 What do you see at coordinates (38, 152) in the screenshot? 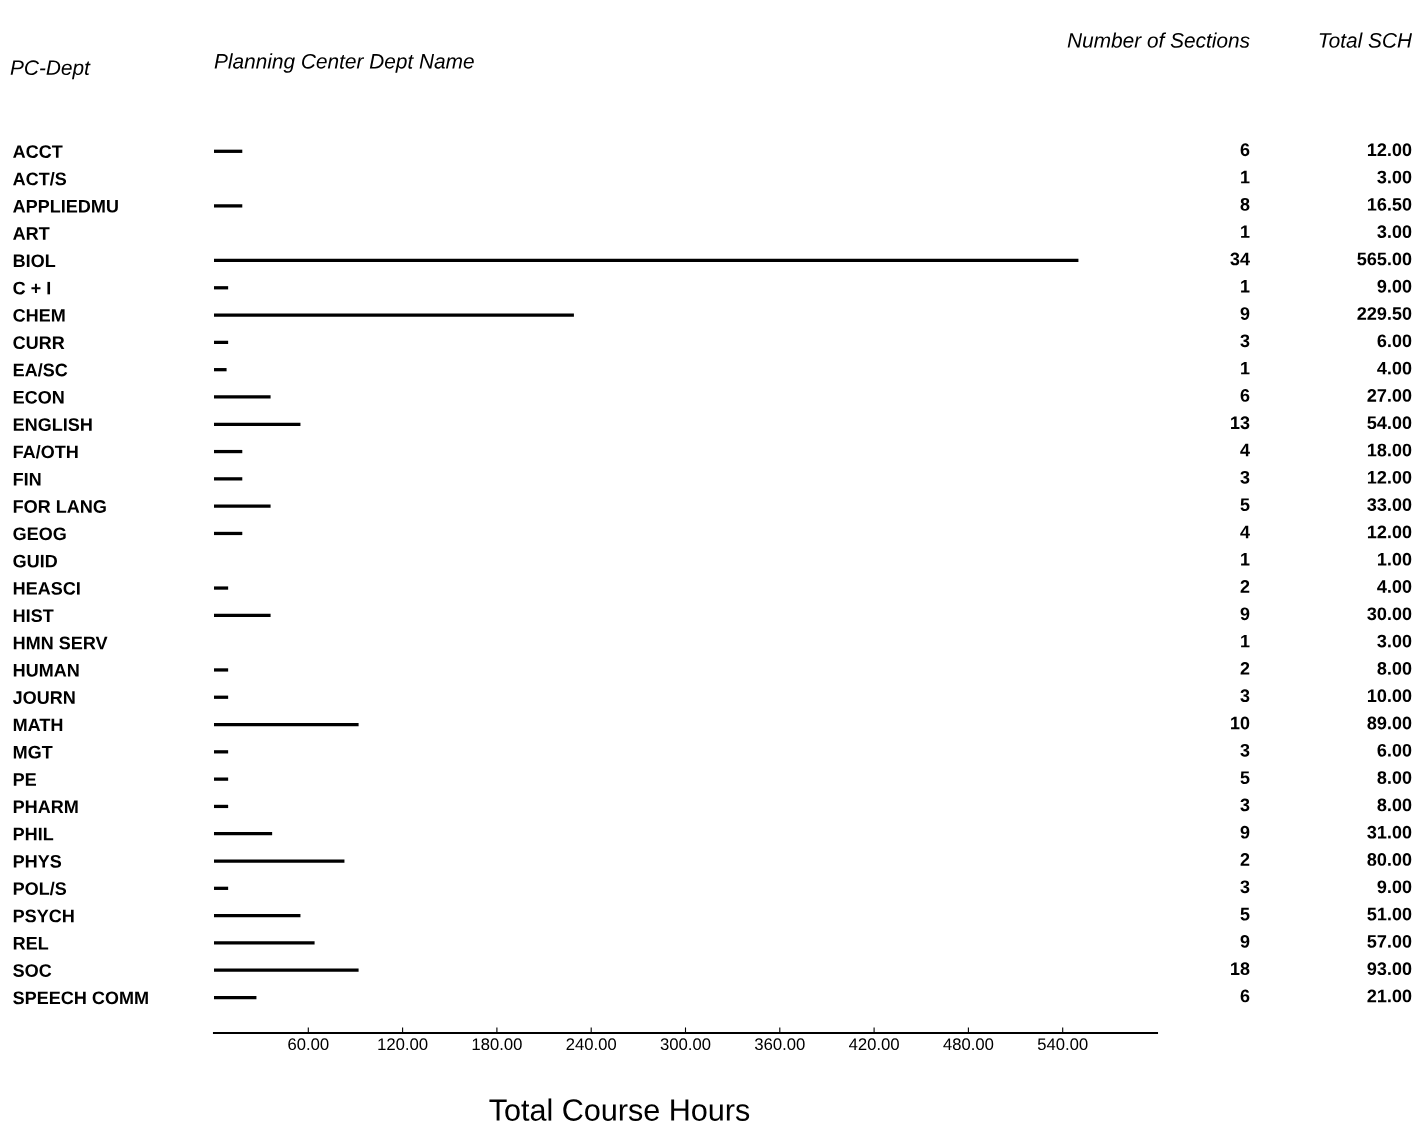
I see `y-tick-label: ACCT` at bounding box center [38, 152].